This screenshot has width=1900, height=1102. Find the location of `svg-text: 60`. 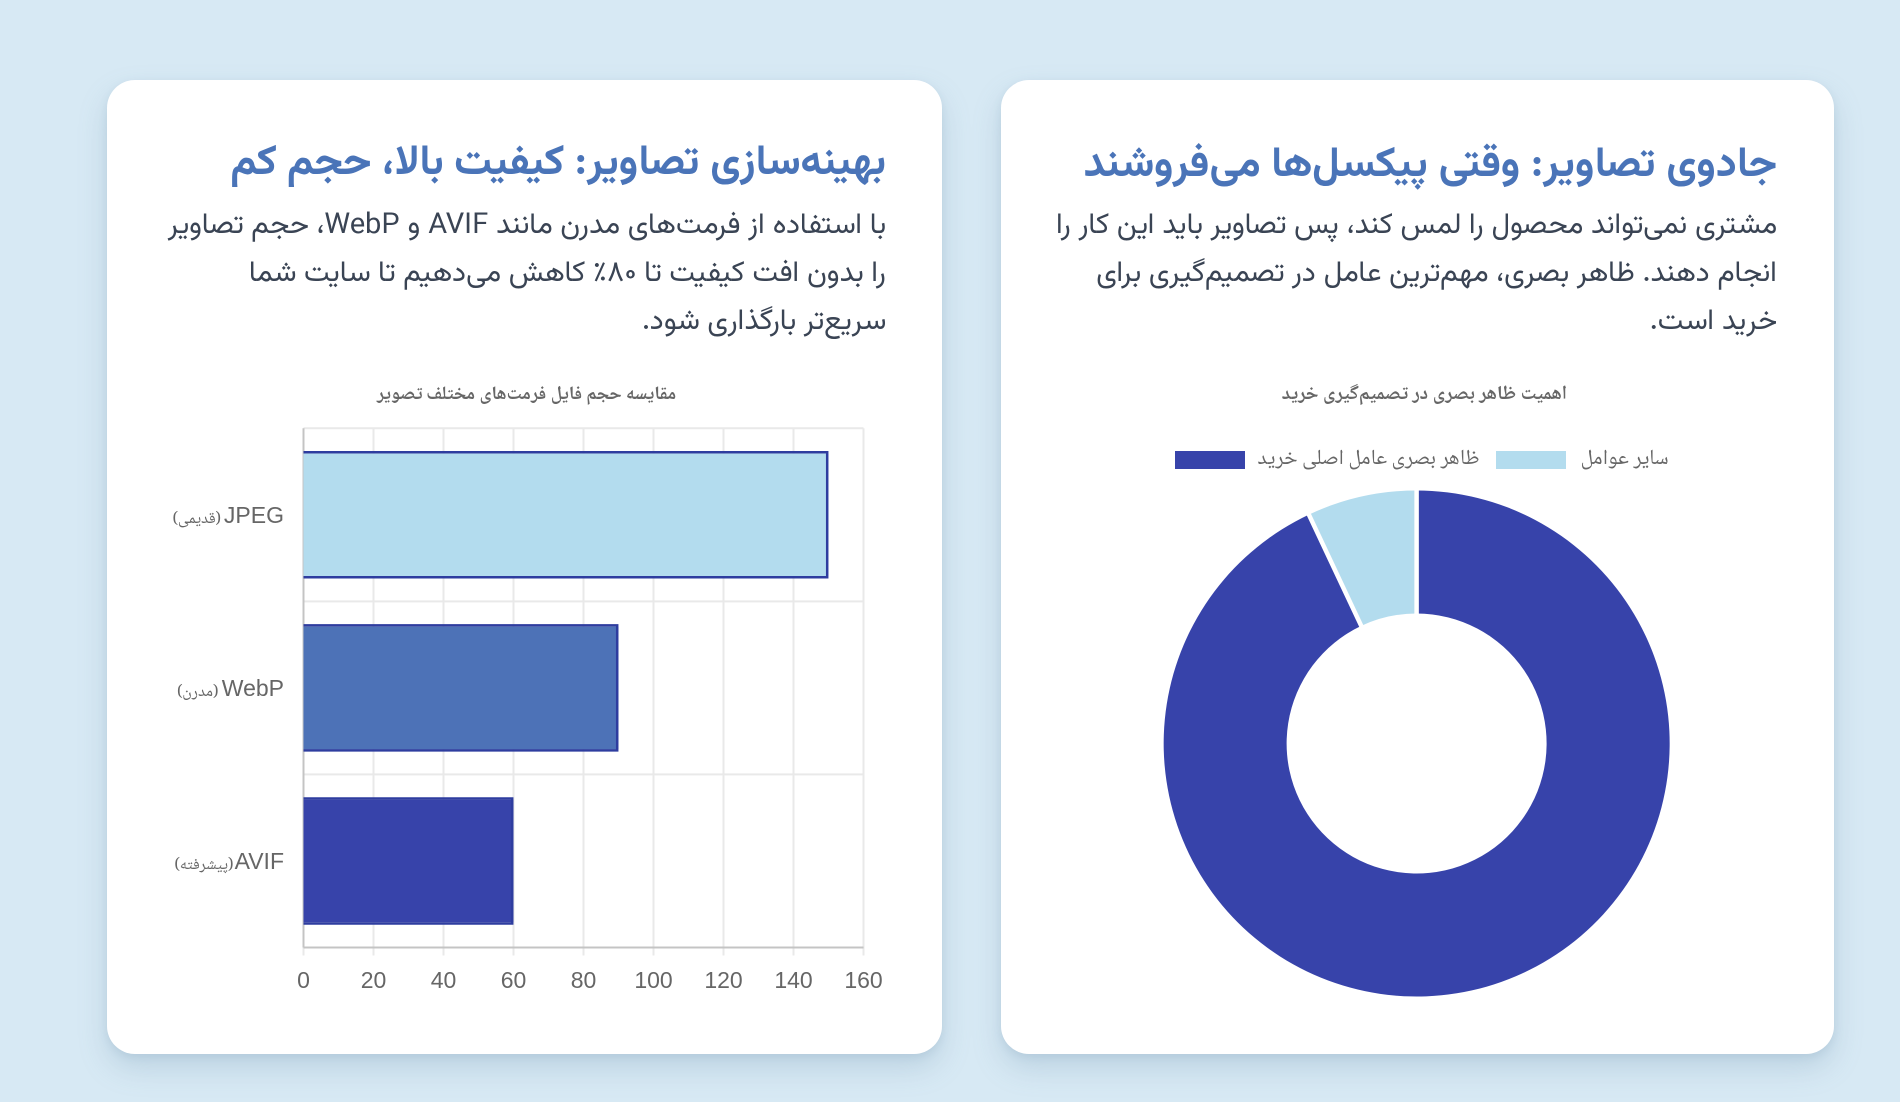

svg-text: 60 is located at coordinates (514, 980).